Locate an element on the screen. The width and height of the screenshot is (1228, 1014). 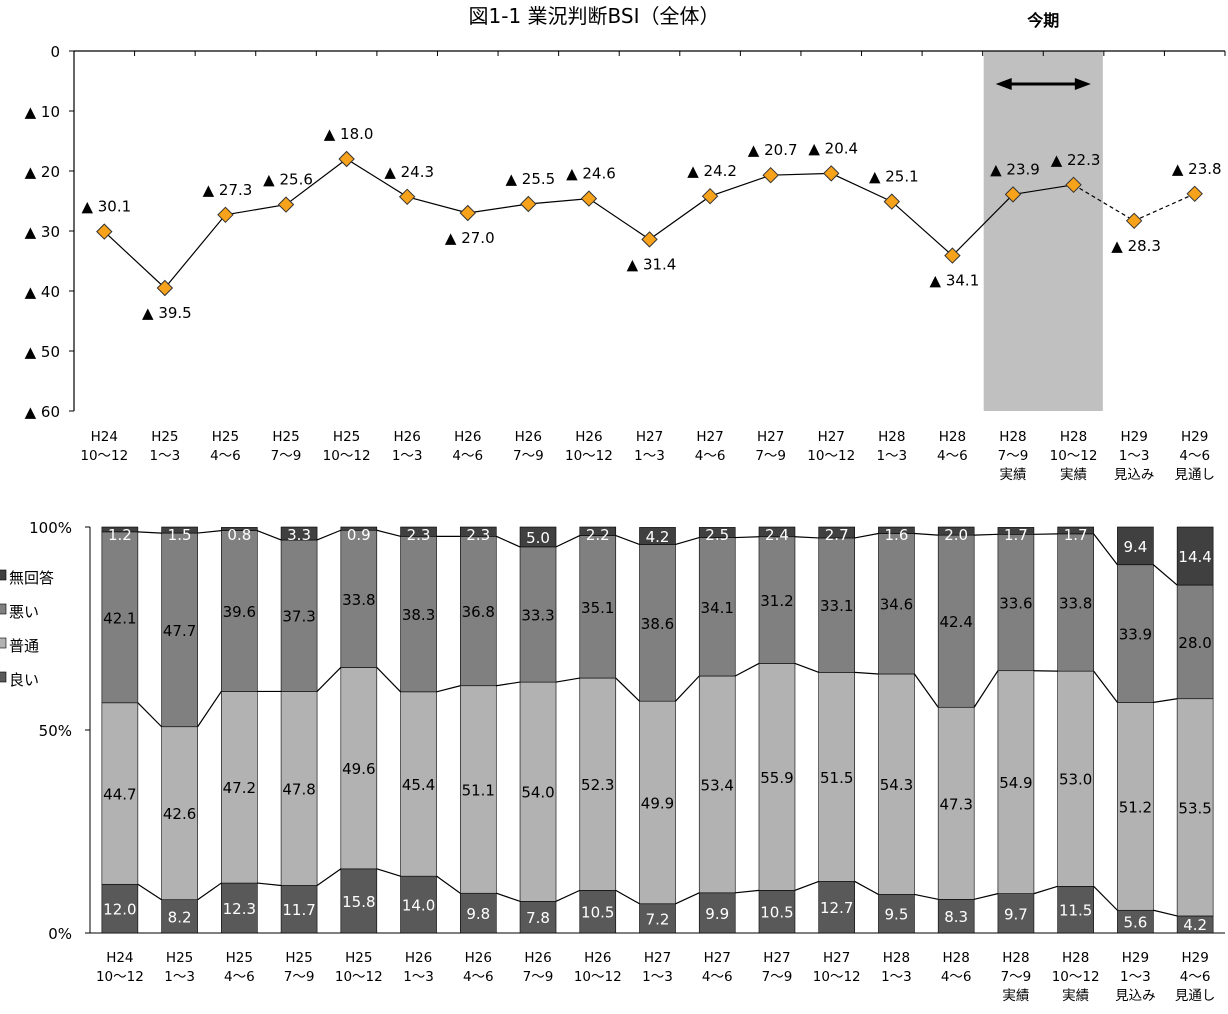
bar-value-label: 2.7 is located at coordinates (837, 535).